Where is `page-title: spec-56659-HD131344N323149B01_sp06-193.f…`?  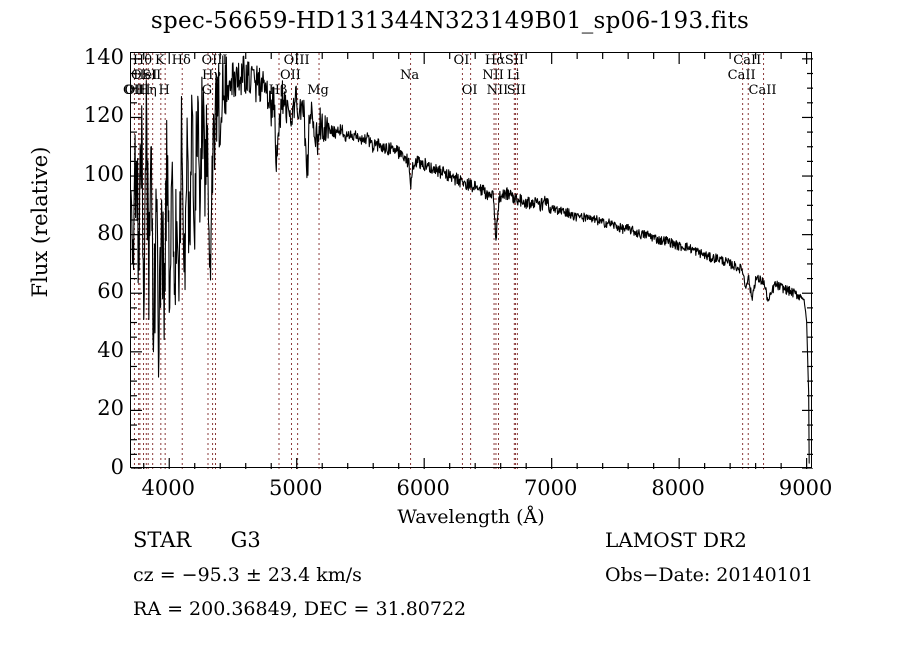 page-title: spec-56659-HD131344N323149B01_sp06-193.f… is located at coordinates (450, 21).